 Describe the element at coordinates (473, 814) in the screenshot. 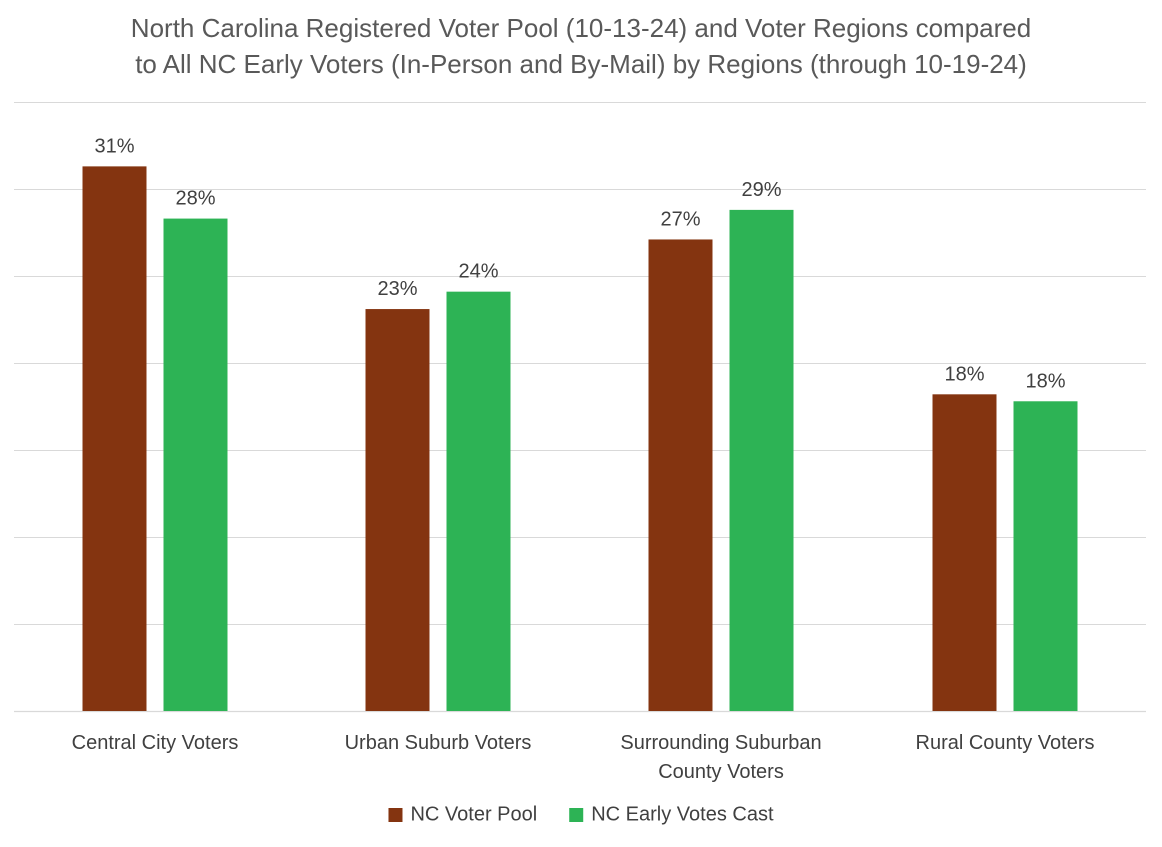

I see `legend-label: NC Voter Pool` at that location.